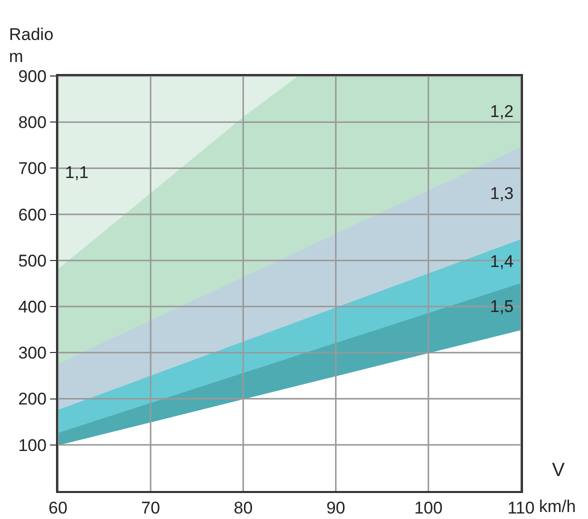  What do you see at coordinates (32, 445) in the screenshot?
I see `y-tick-label: 100` at bounding box center [32, 445].